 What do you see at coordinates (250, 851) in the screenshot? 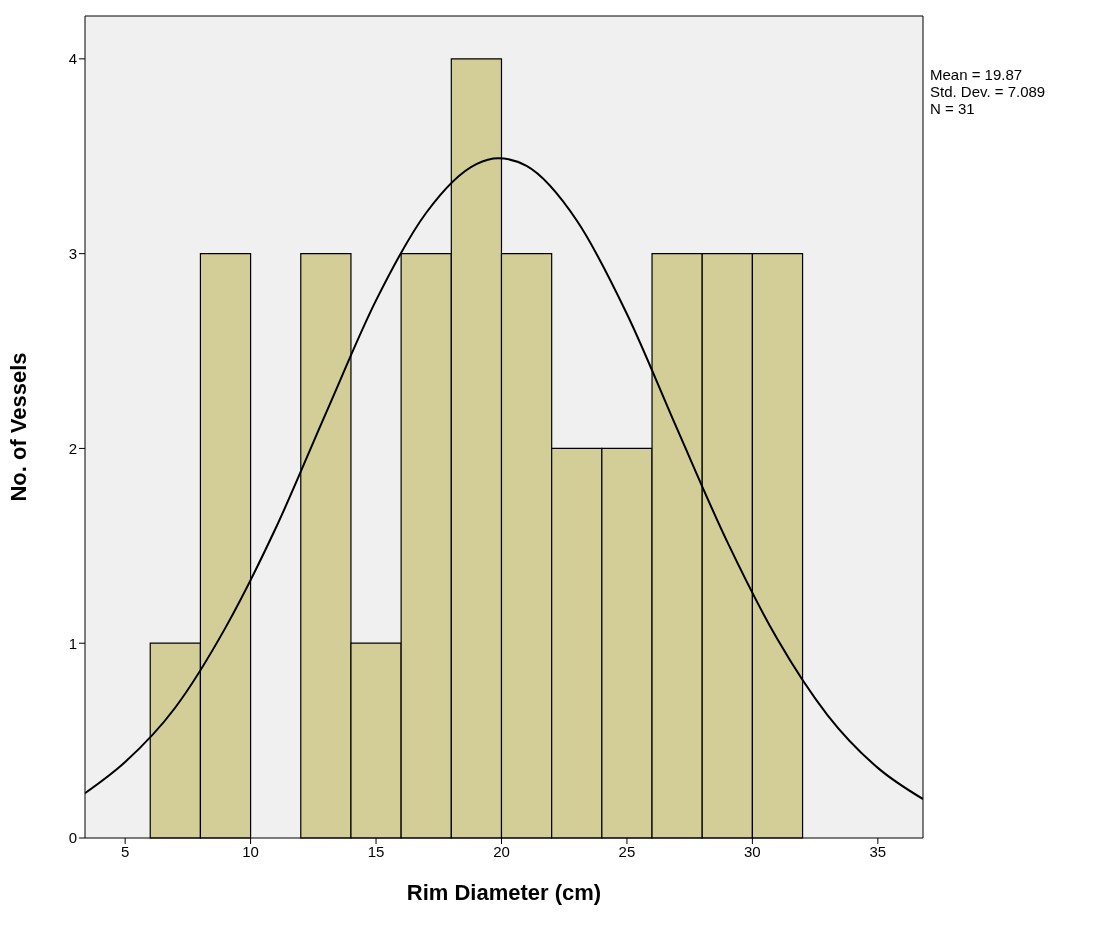
I see `x-tick-label: 10` at bounding box center [250, 851].